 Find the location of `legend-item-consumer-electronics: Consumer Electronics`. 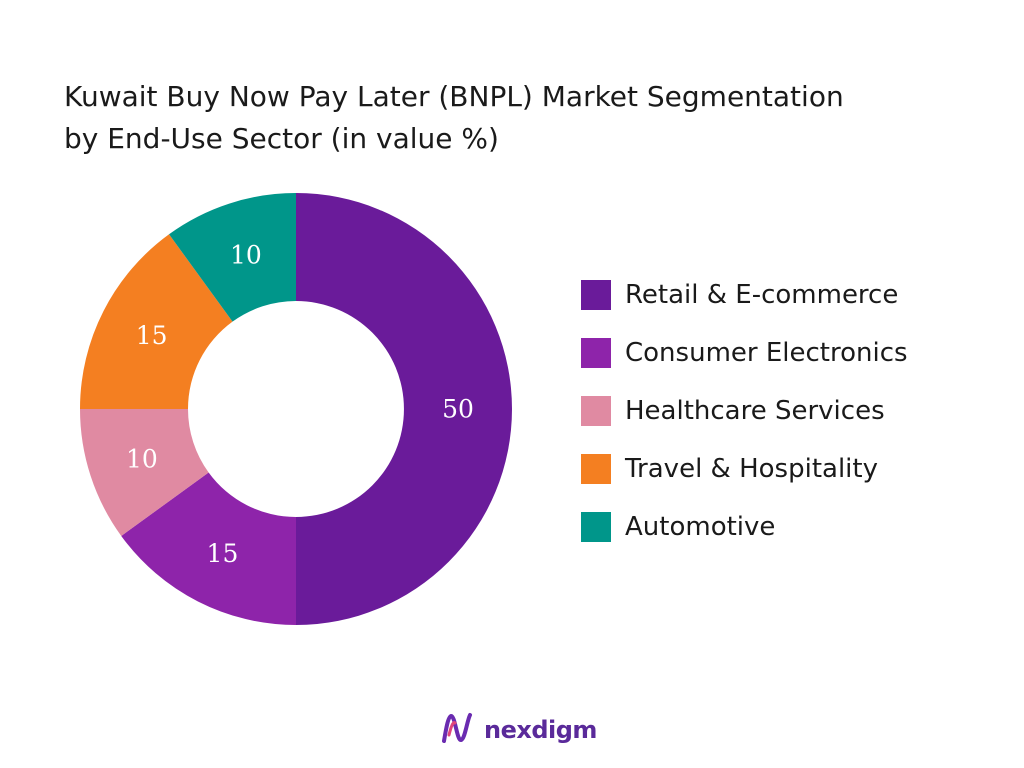

legend-item-consumer-electronics: Consumer Electronics is located at coordinates (744, 353).